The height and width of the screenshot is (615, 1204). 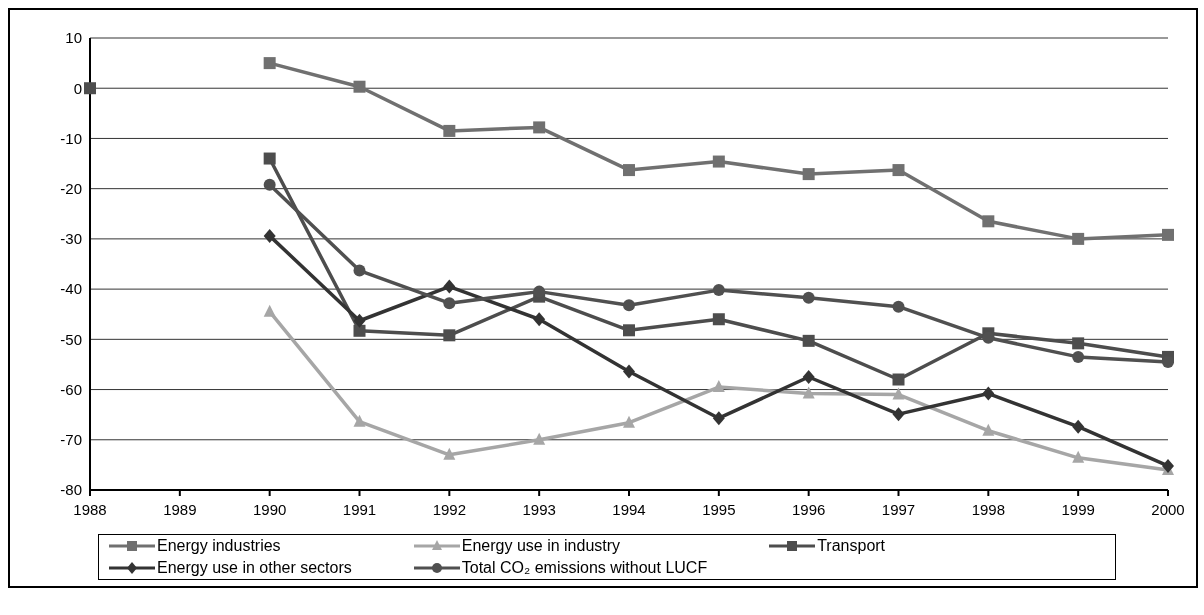 What do you see at coordinates (71, 138) in the screenshot?
I see `y-tick-label: -10` at bounding box center [71, 138].